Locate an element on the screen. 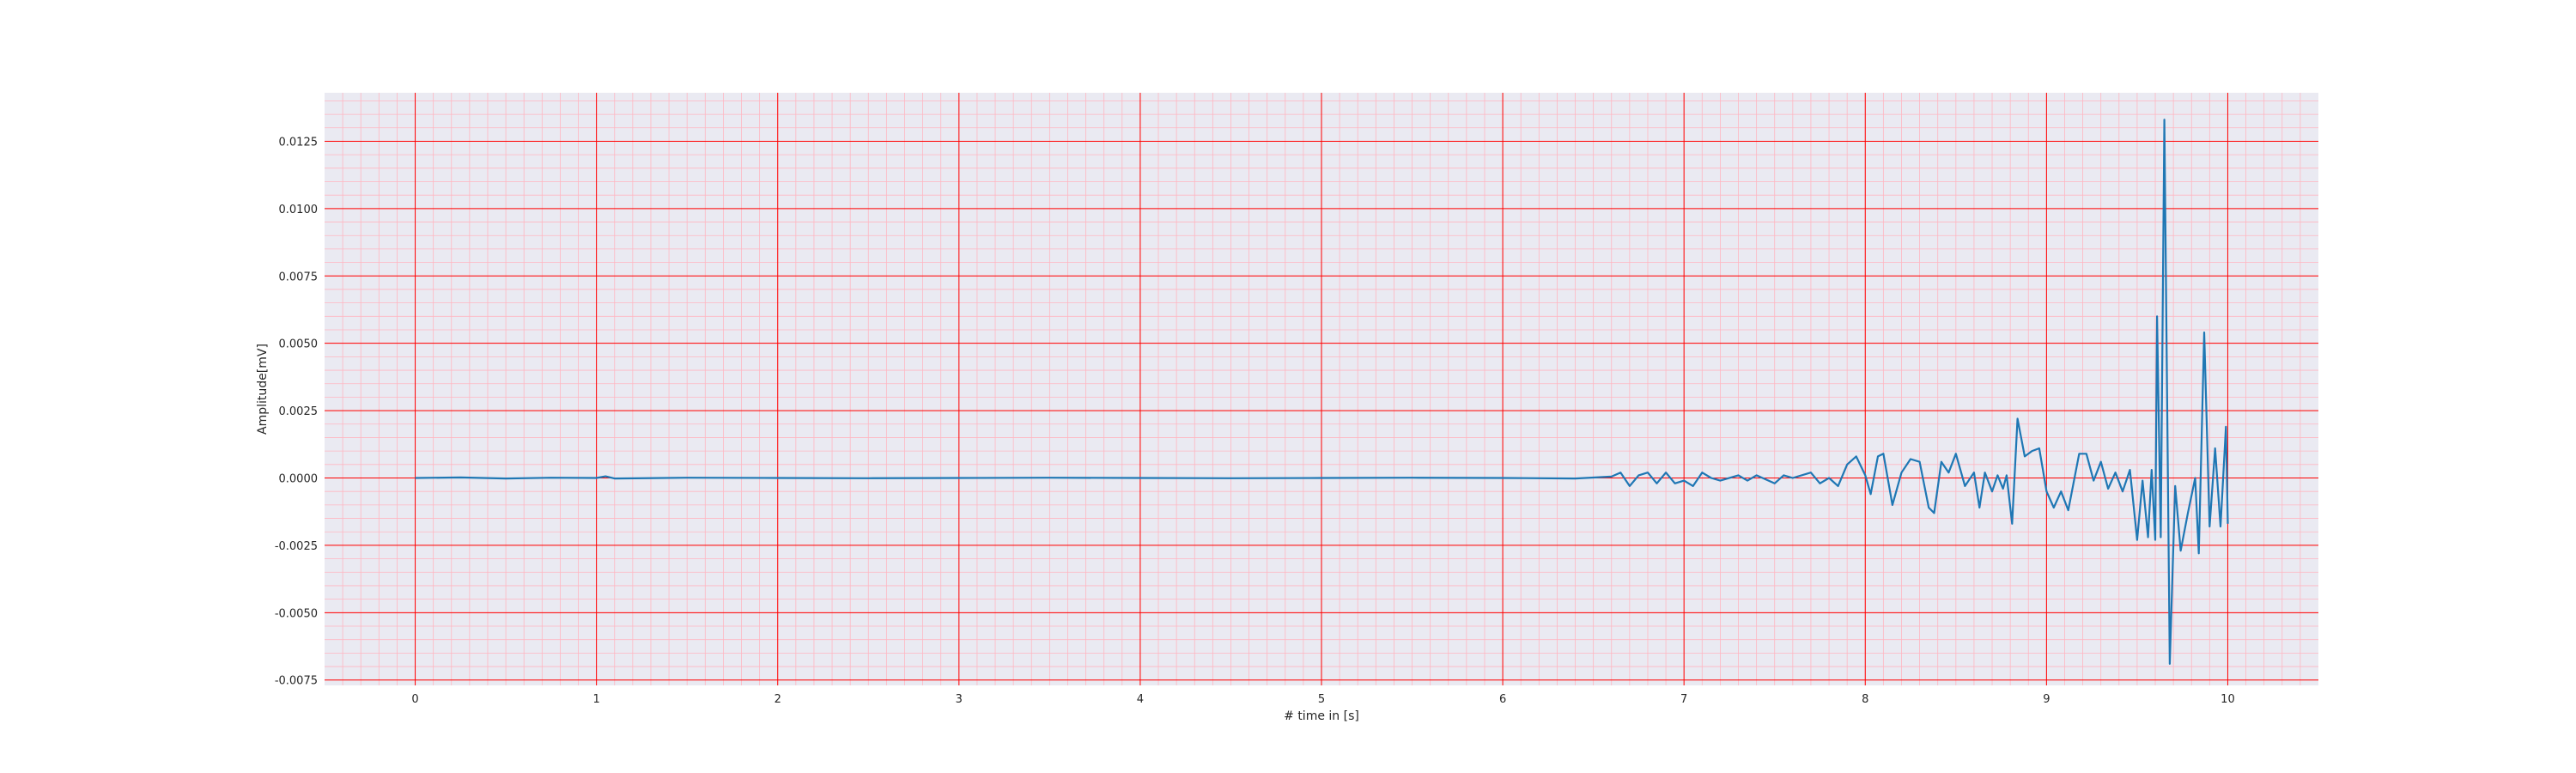 The width and height of the screenshot is (2576, 773). y-axis-label: Amplitude[mV] is located at coordinates (263, 389).